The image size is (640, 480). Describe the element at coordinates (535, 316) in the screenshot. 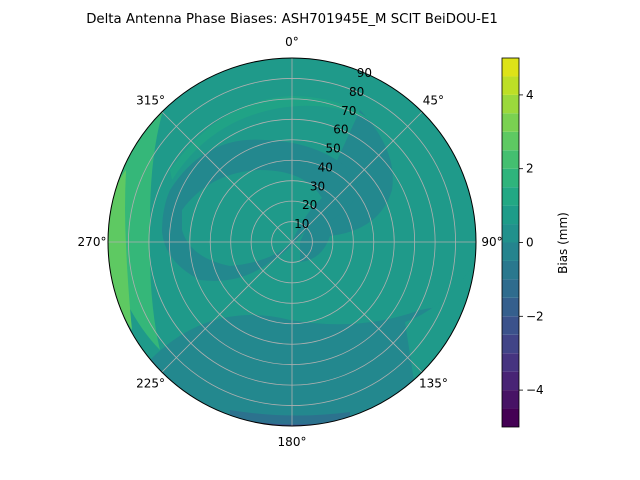

I see `colorbar-tick-label: −2` at that location.